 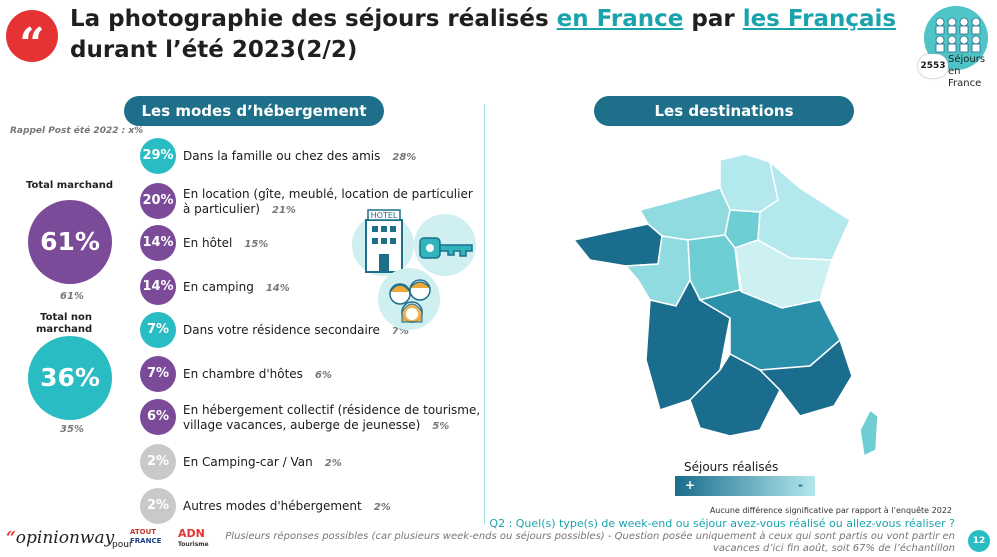 What do you see at coordinates (122, 545) in the screenshot?
I see `pour-label: pour` at bounding box center [122, 545].